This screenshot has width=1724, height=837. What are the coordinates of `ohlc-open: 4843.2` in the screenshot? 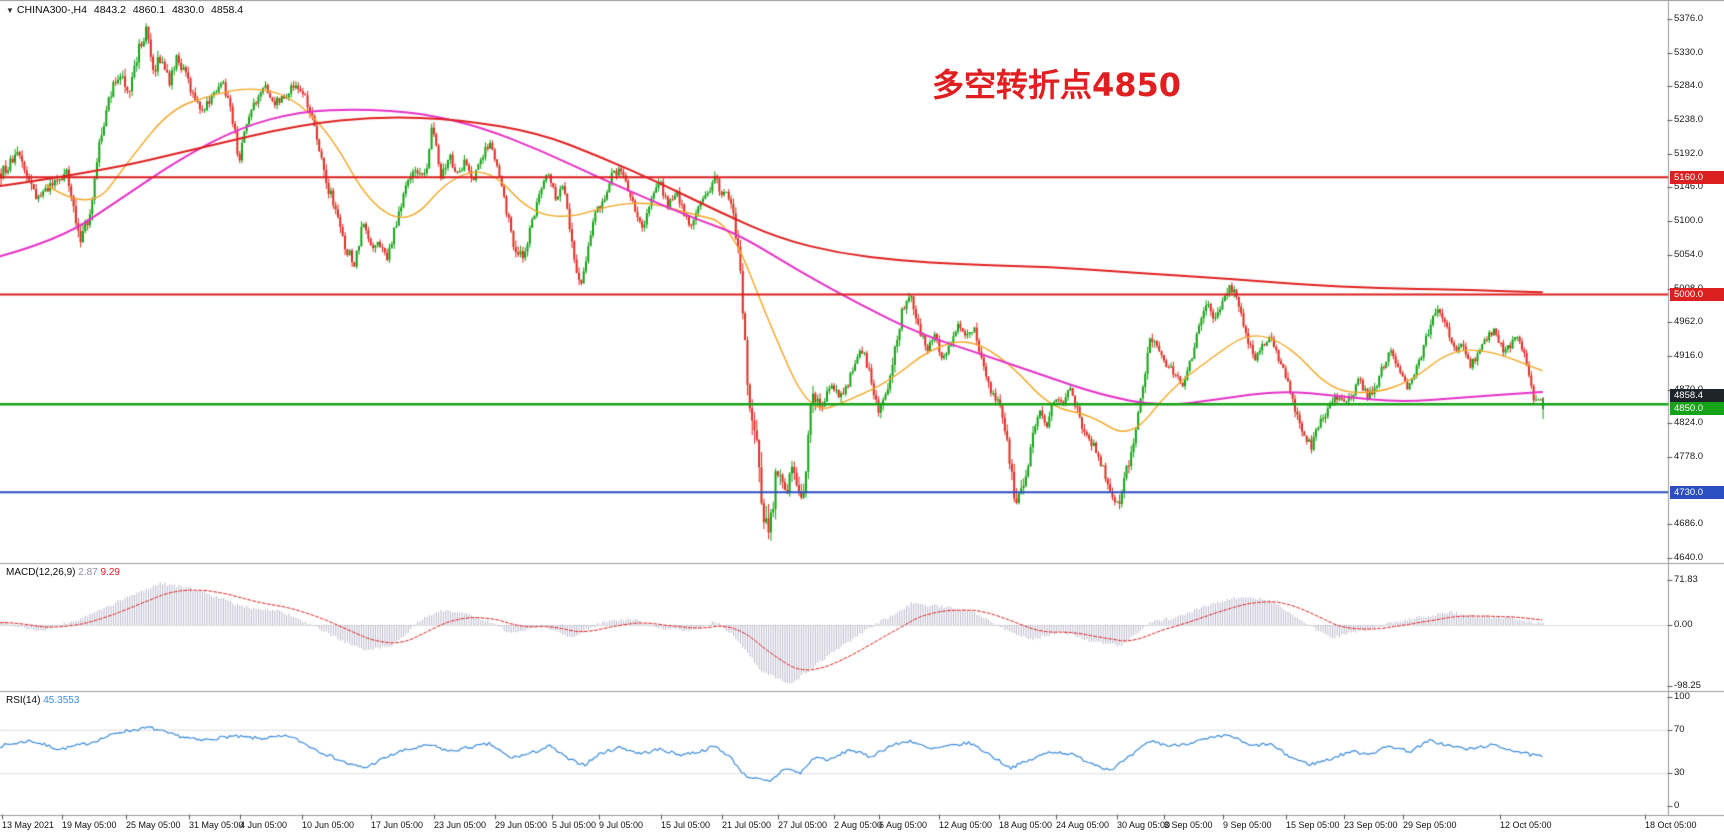 It's located at (109, 10).